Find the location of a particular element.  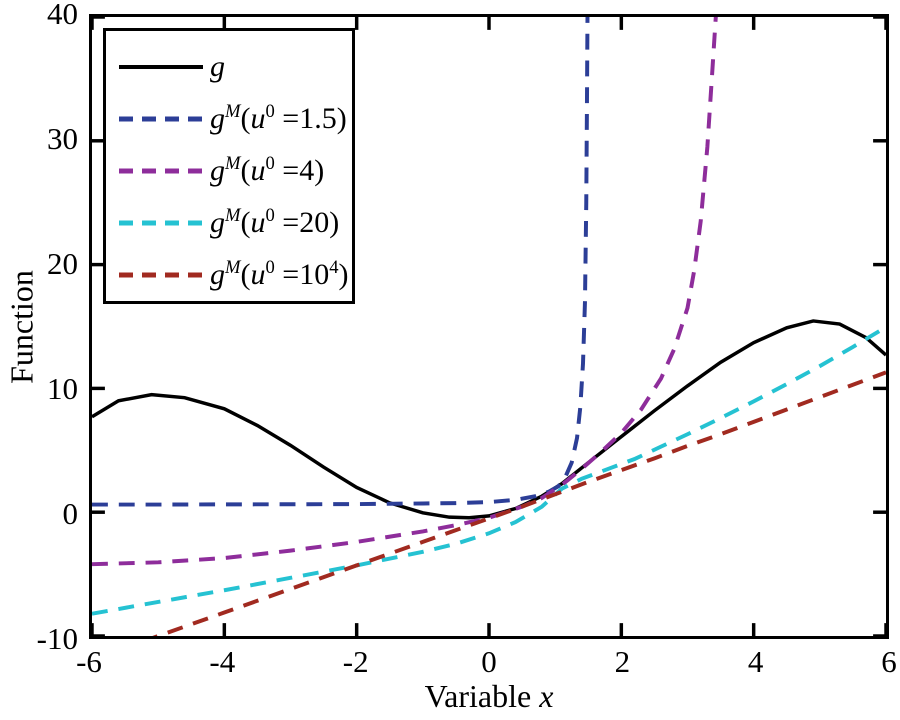

x-tick-label: 6 is located at coordinates (889, 661).